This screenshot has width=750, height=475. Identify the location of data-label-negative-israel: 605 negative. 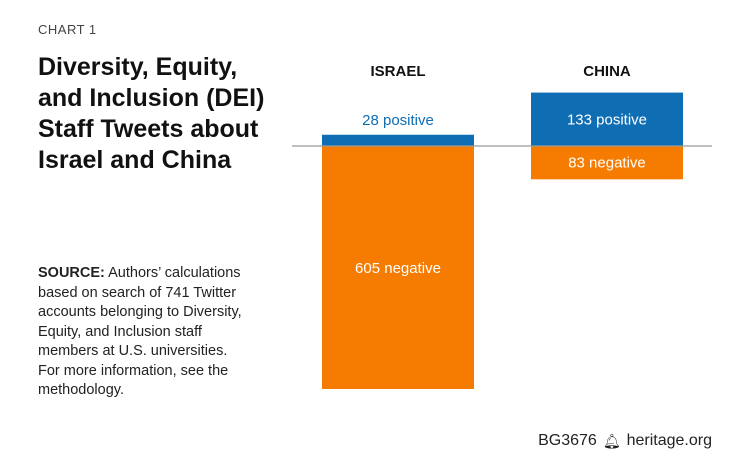
(398, 268).